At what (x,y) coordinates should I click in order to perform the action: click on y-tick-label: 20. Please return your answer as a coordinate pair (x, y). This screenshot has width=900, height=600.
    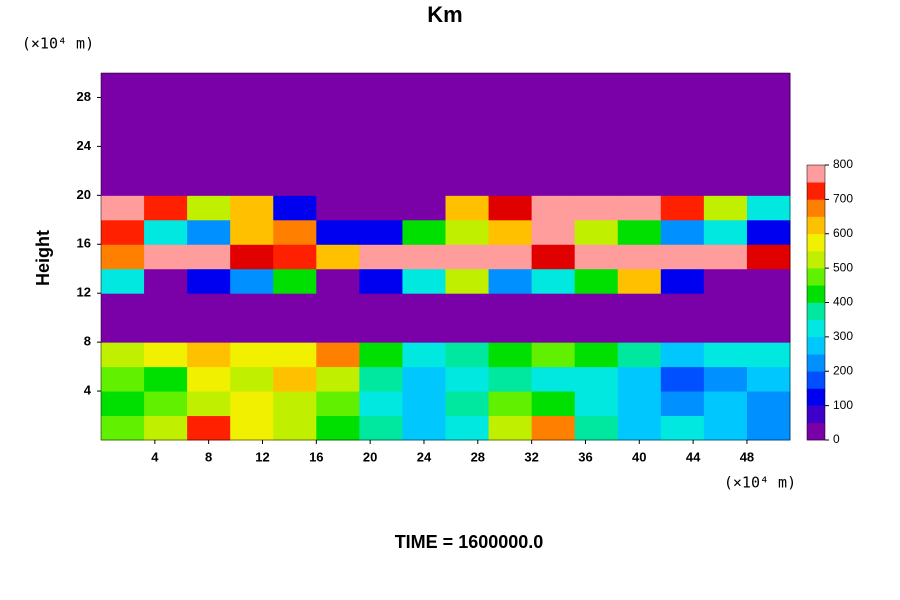
    Looking at the image, I should click on (84, 194).